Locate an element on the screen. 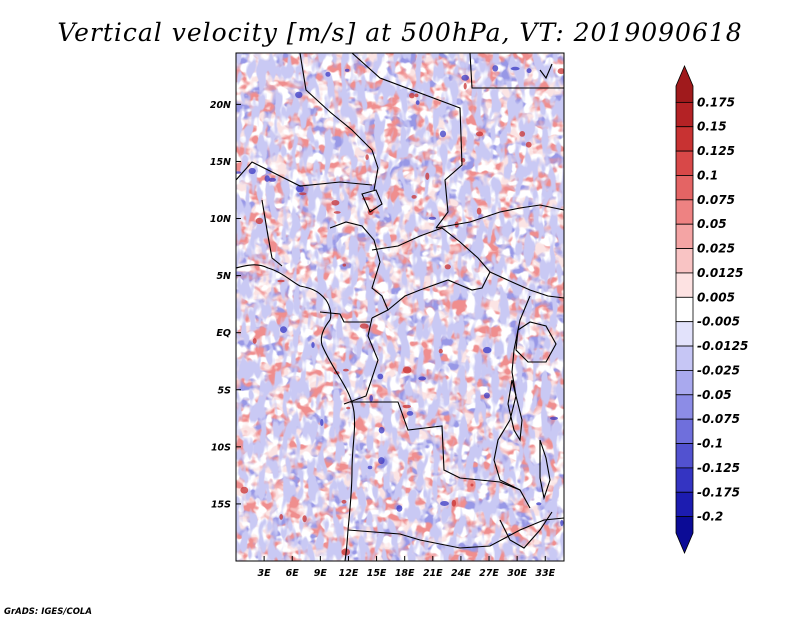 This screenshot has width=800, height=618. colorbar-label: -0.2 is located at coordinates (710, 517).